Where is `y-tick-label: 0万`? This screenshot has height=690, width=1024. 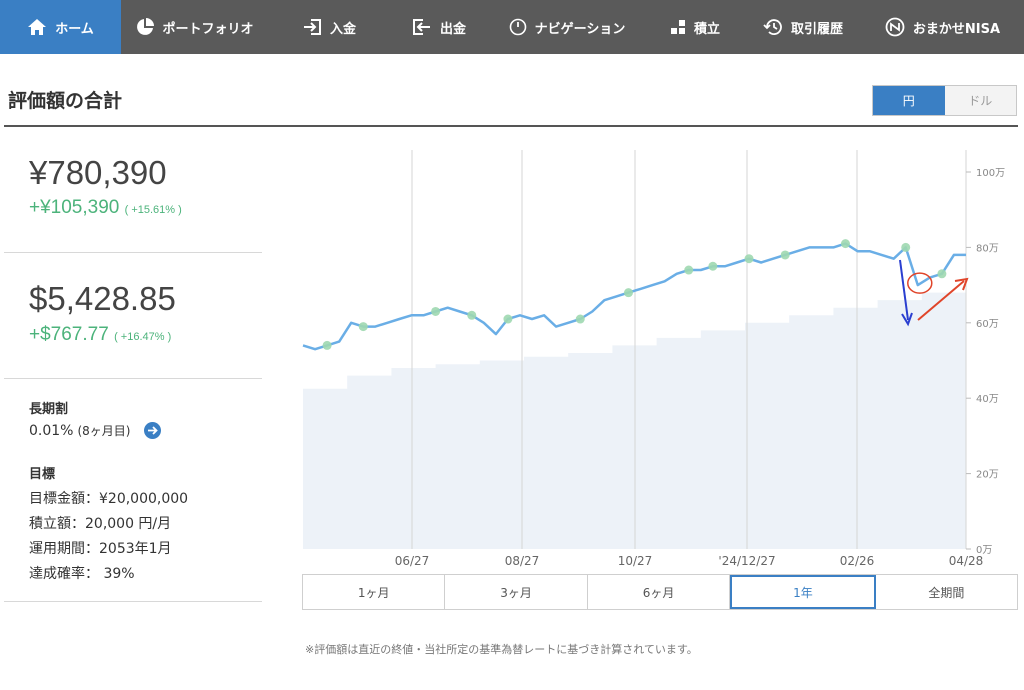 y-tick-label: 0万 is located at coordinates (984, 550).